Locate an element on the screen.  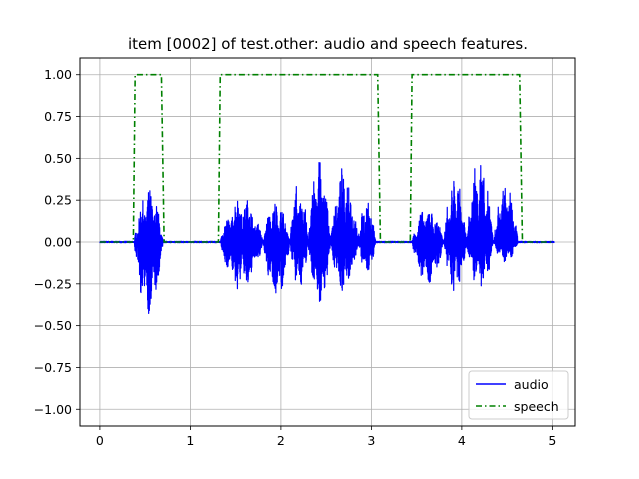
y-tick-label: 1.00 is located at coordinates (58, 74).